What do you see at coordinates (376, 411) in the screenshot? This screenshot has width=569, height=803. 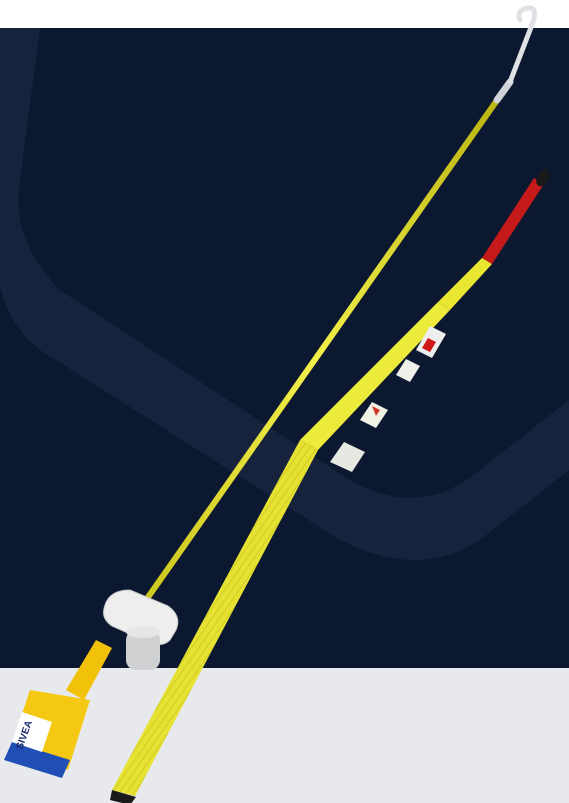 I see `stick-warning-triangle` at bounding box center [376, 411].